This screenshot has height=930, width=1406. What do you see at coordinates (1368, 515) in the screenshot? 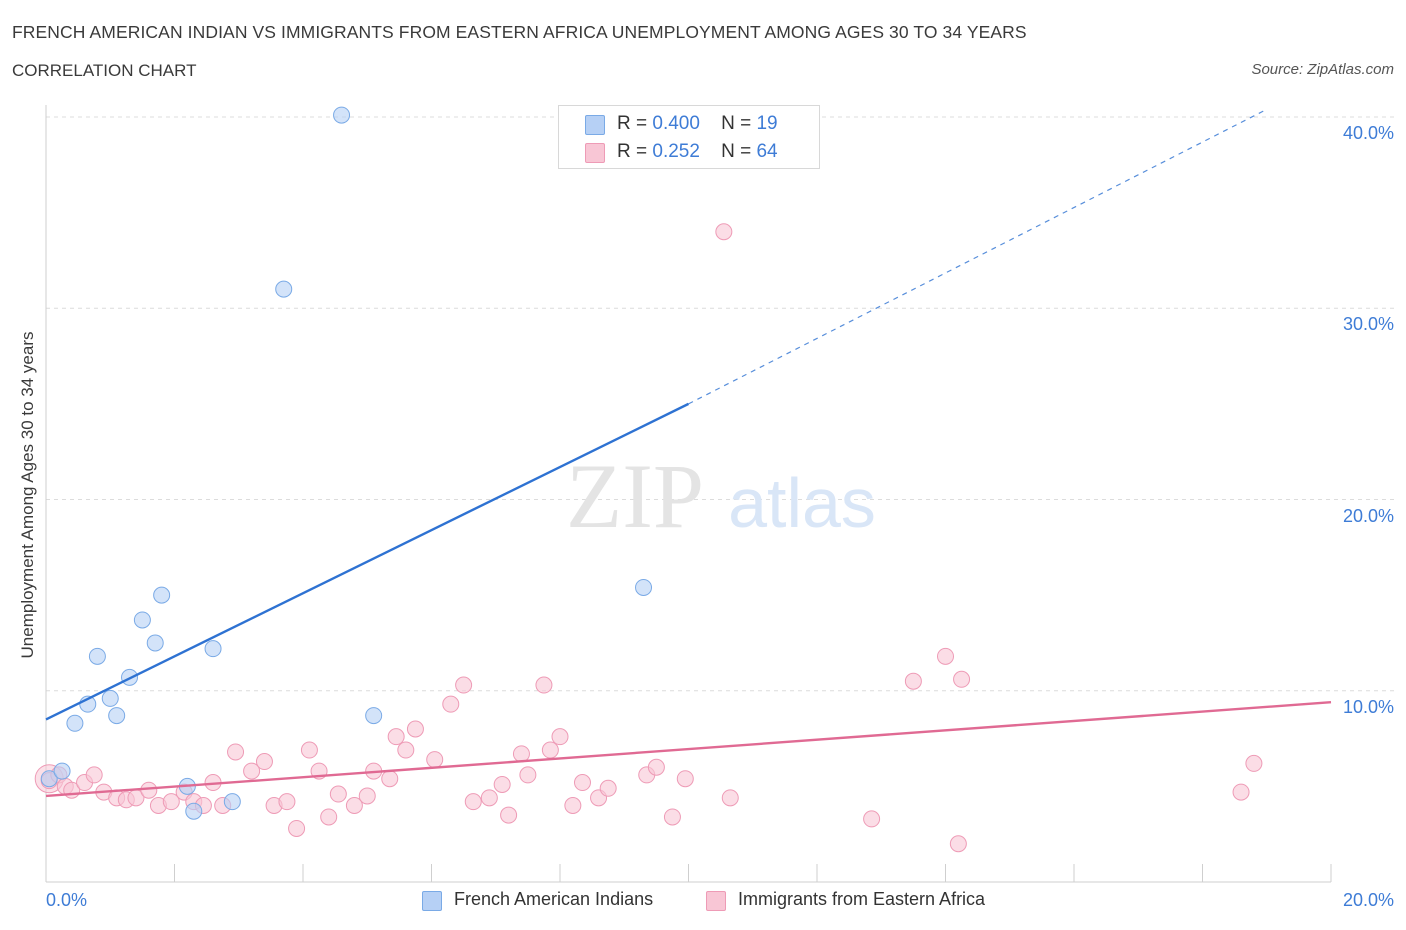
I see `y-tick-label: 20.0%` at bounding box center [1368, 515].